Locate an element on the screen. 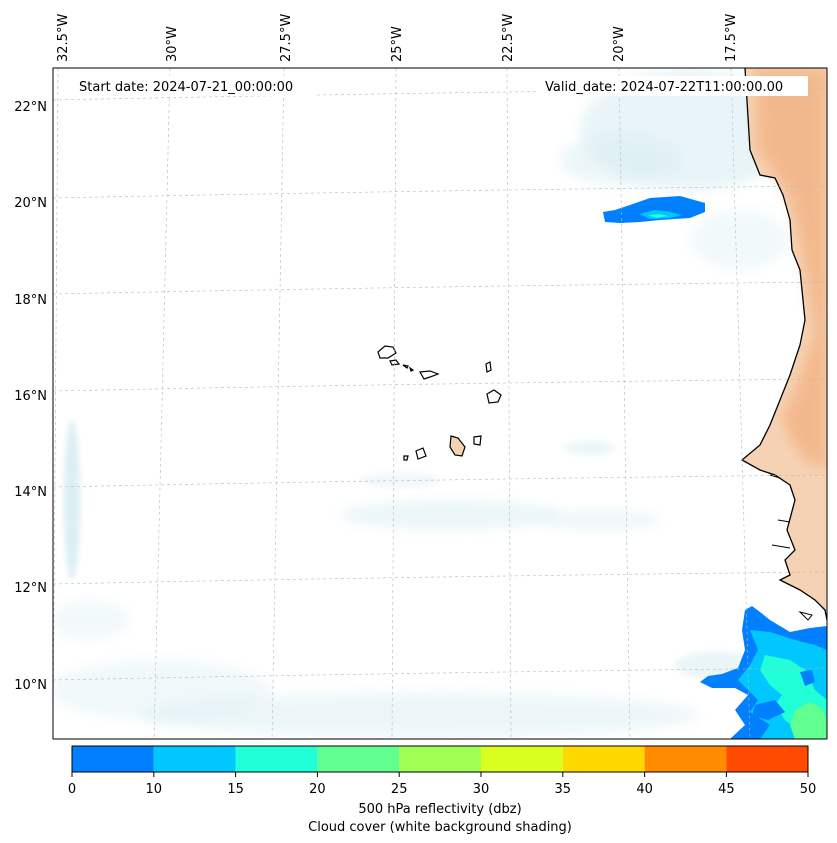 The width and height of the screenshot is (837, 843). reflectivity-patch-south is located at coordinates (763, 672).